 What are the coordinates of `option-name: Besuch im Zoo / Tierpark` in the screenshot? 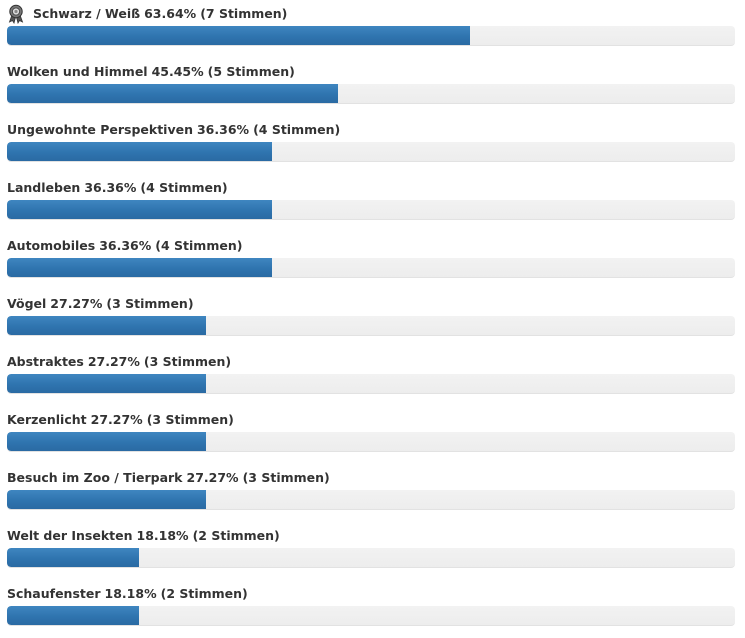 It's located at (95, 477).